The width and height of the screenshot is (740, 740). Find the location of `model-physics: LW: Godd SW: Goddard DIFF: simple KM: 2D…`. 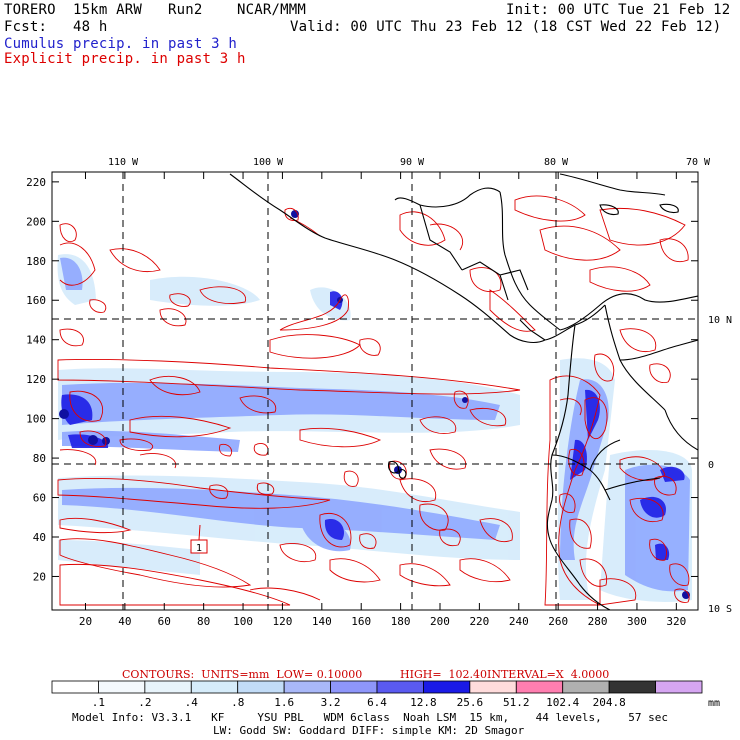

model-physics: LW: Godd SW: Goddard DIFF: simple KM: 2D… is located at coordinates (369, 730).